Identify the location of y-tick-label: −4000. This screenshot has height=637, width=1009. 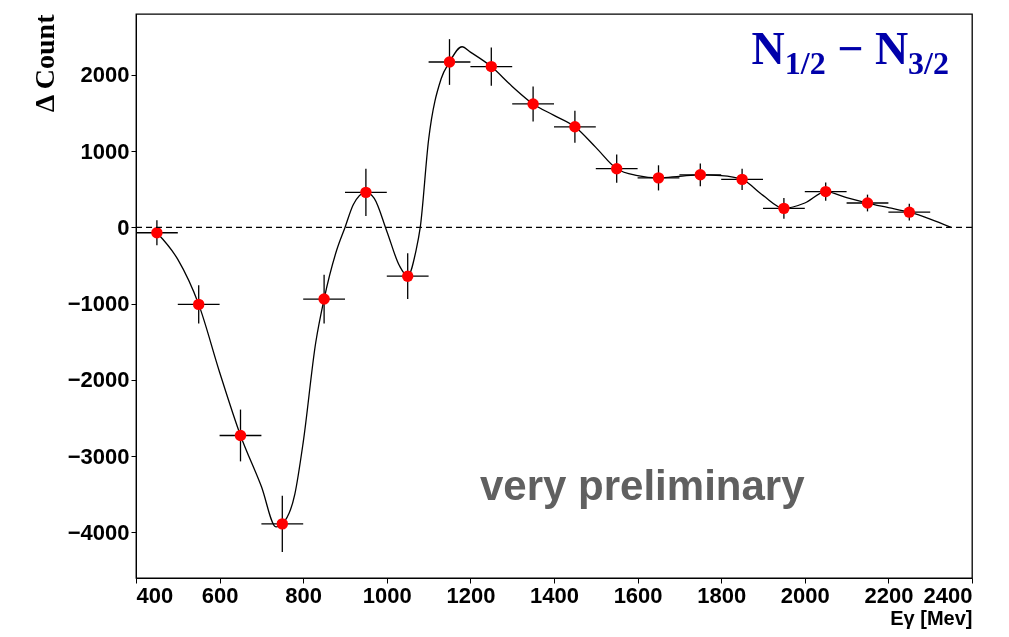
(98, 532).